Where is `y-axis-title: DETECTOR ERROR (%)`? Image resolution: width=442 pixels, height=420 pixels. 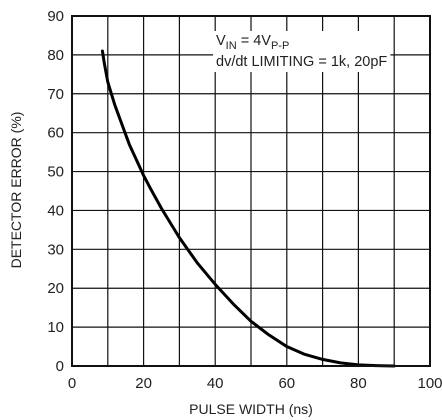 y-axis-title: DETECTOR ERROR (%) is located at coordinates (16, 190).